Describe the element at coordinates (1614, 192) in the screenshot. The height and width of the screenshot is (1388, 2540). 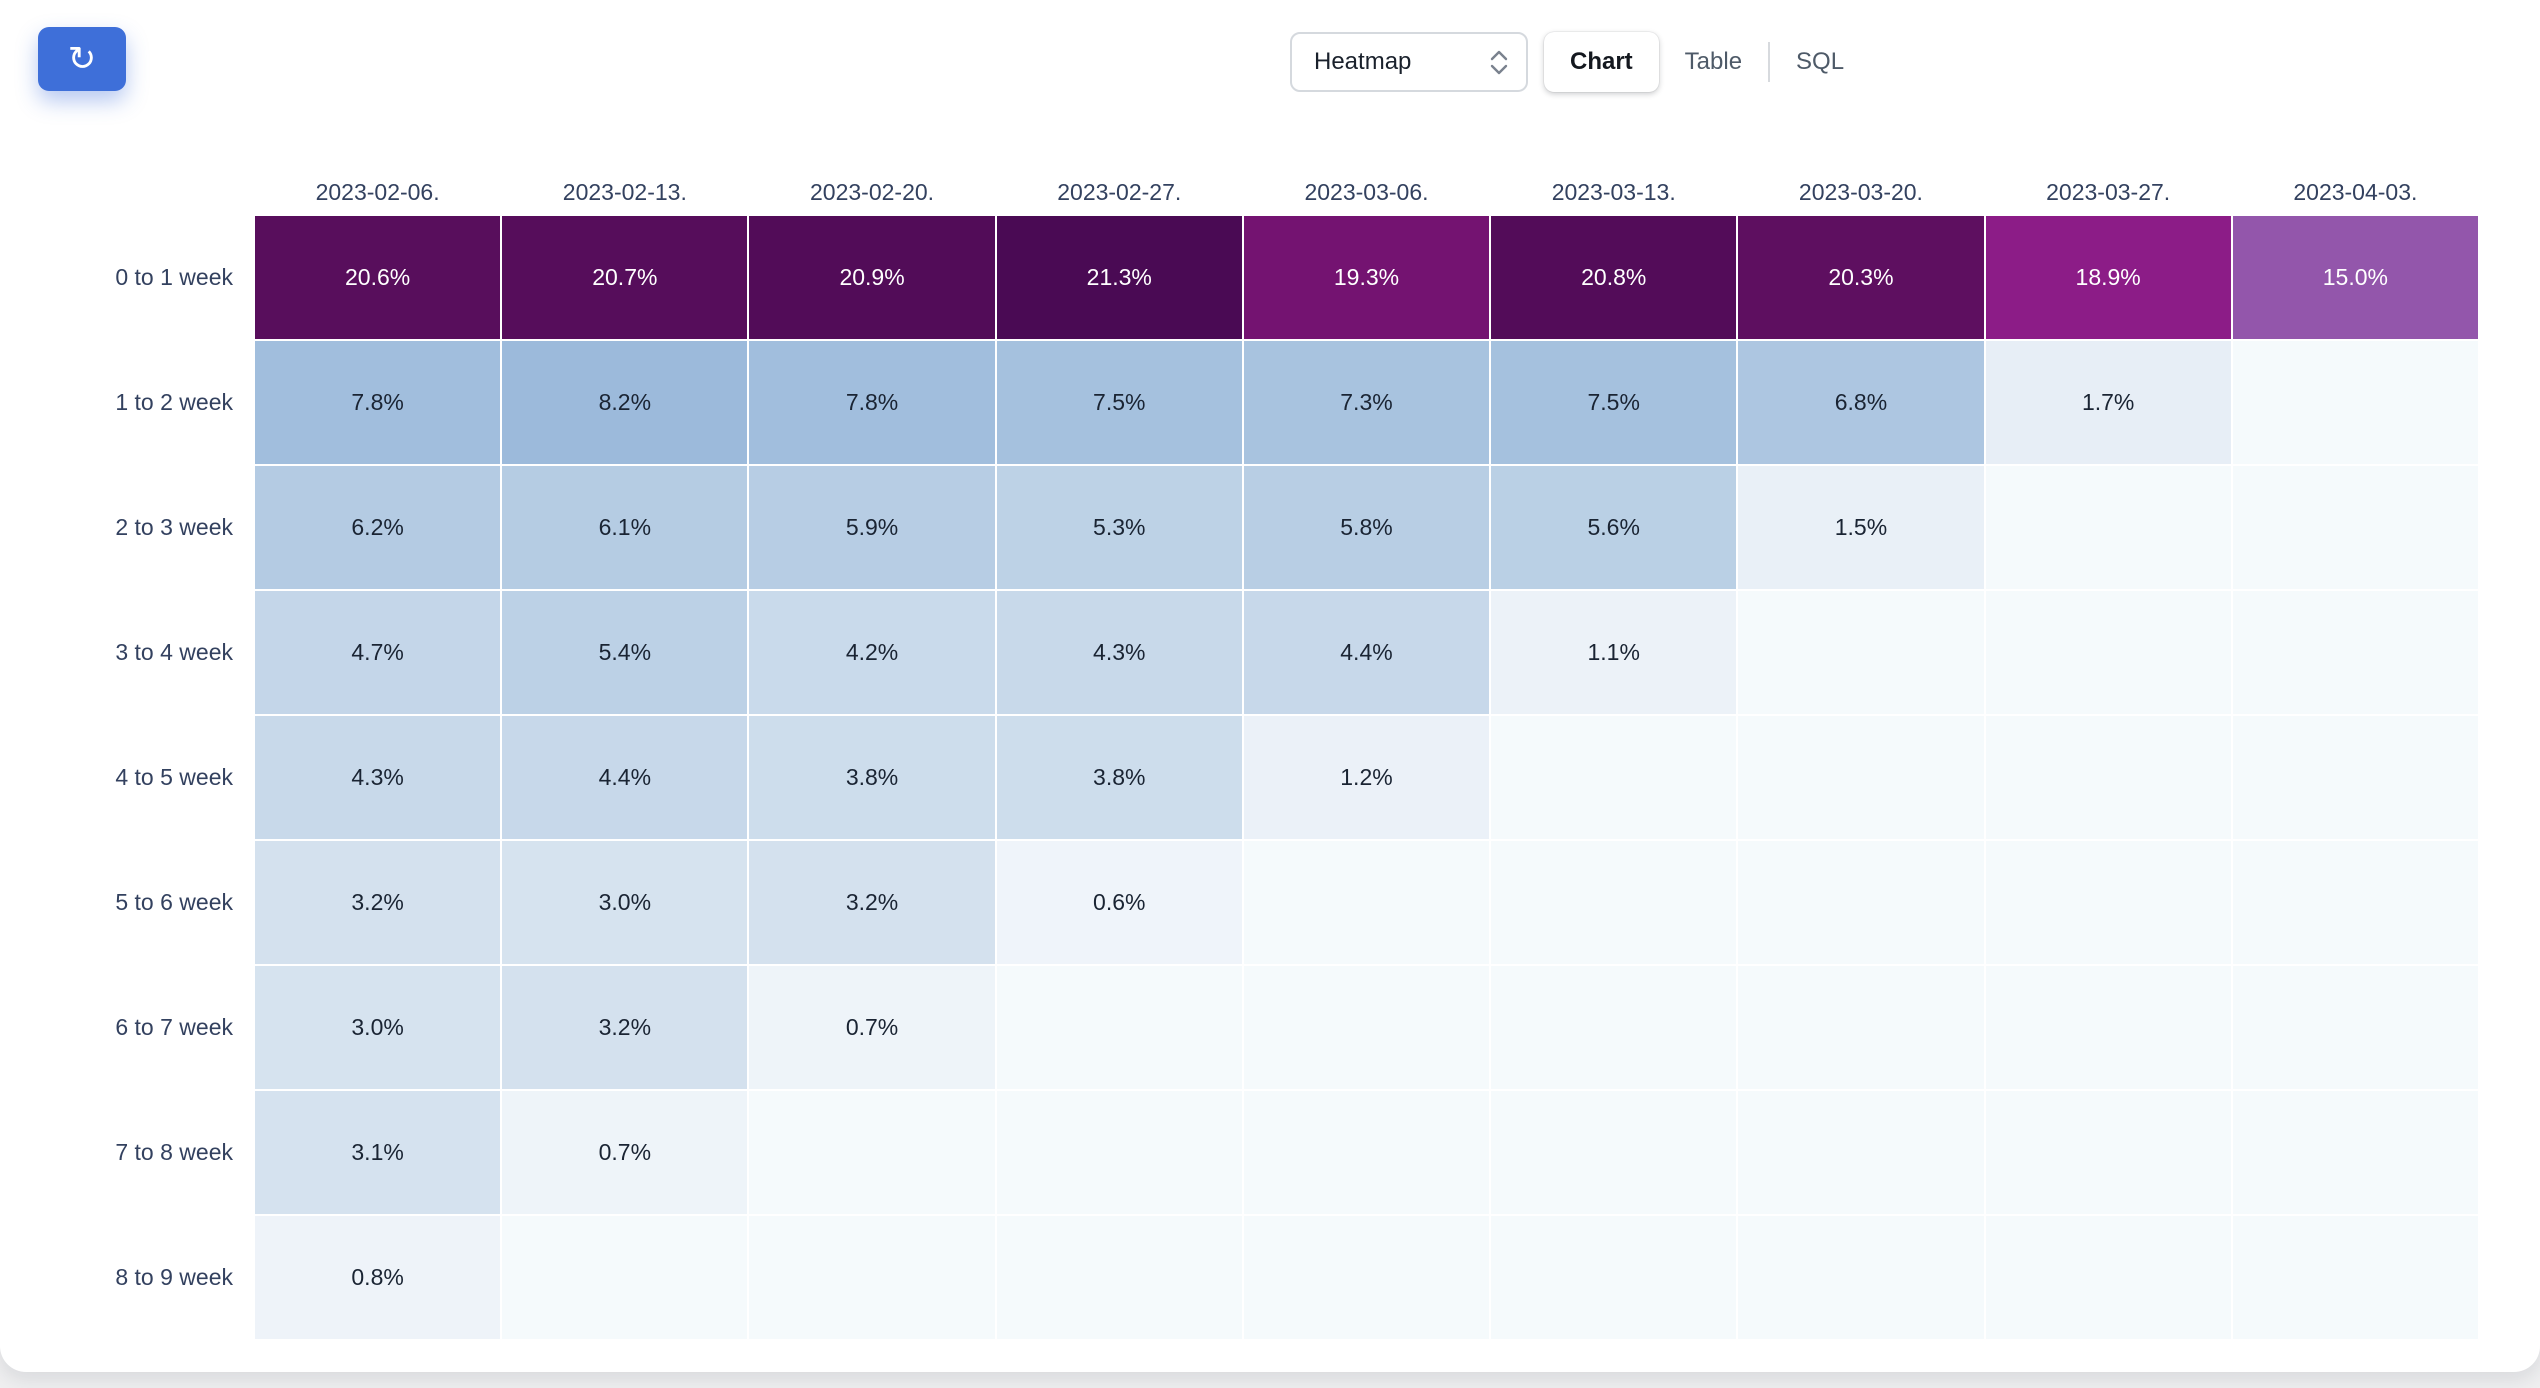
I see `heatmap-col-header: 2023-03-13.` at that location.